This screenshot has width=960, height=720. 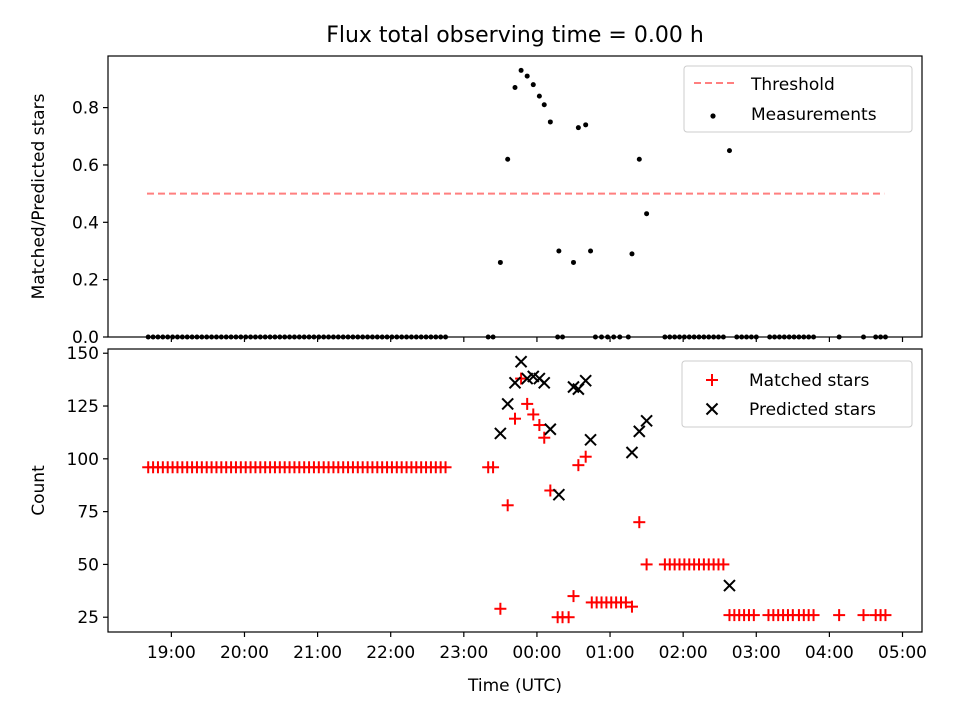 I want to click on x-tick-label: 05:00, so click(x=902, y=653).